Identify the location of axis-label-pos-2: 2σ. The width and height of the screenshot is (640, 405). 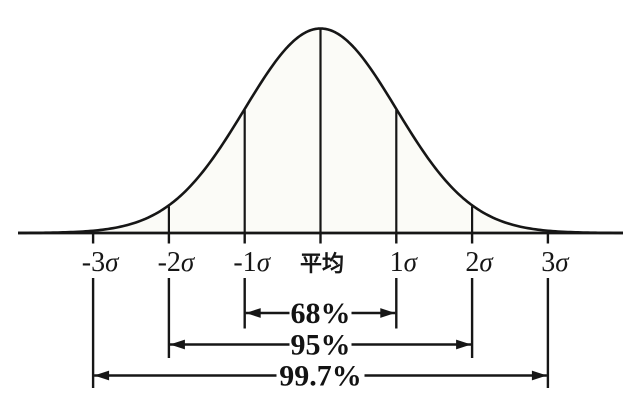
(479, 262).